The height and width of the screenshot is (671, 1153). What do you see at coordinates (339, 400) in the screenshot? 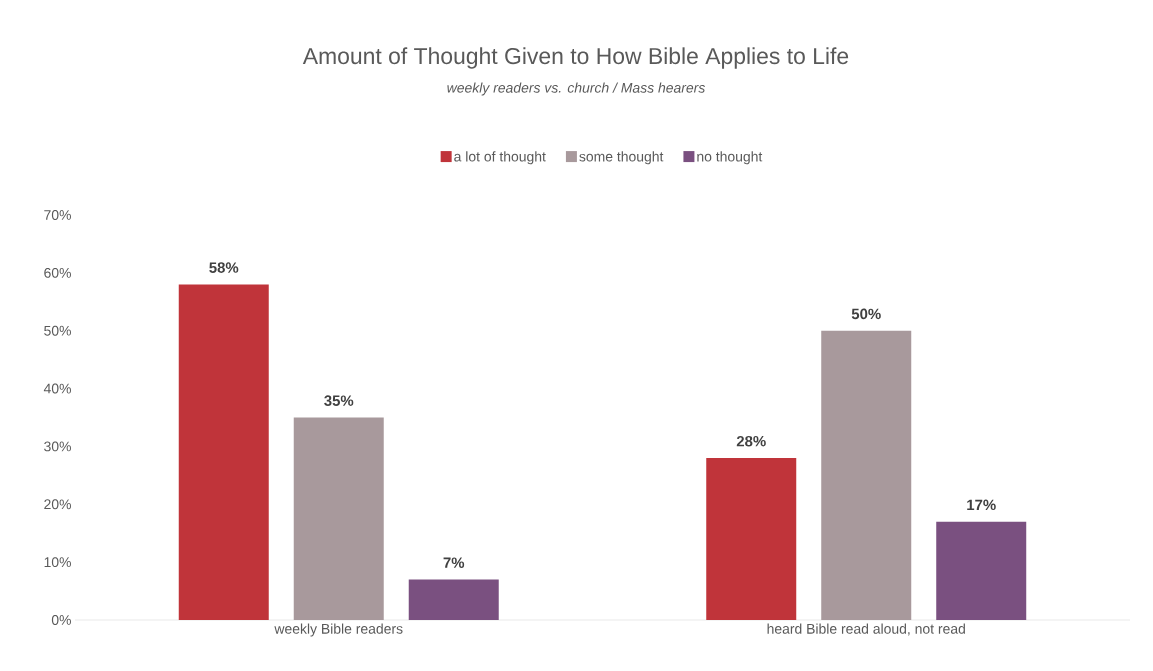
I see `data-label: 35%` at bounding box center [339, 400].